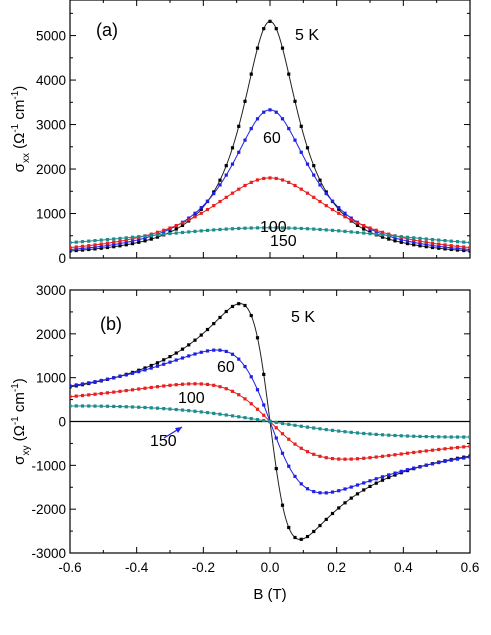 The width and height of the screenshot is (491, 635). Describe the element at coordinates (51, 378) in the screenshot. I see `y-tick-label: 1000` at that location.